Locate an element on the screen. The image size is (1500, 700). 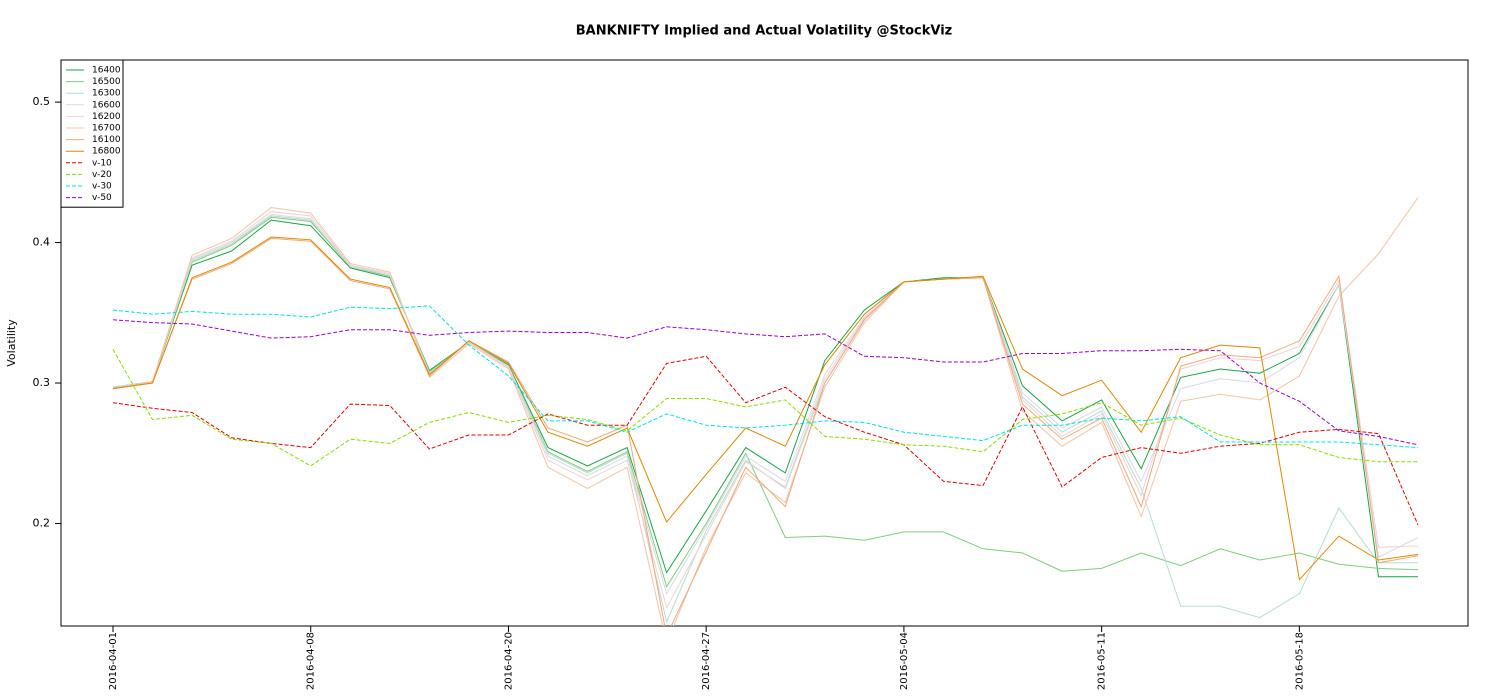
x-tick-label: 2016-04-08 is located at coordinates (311, 661).